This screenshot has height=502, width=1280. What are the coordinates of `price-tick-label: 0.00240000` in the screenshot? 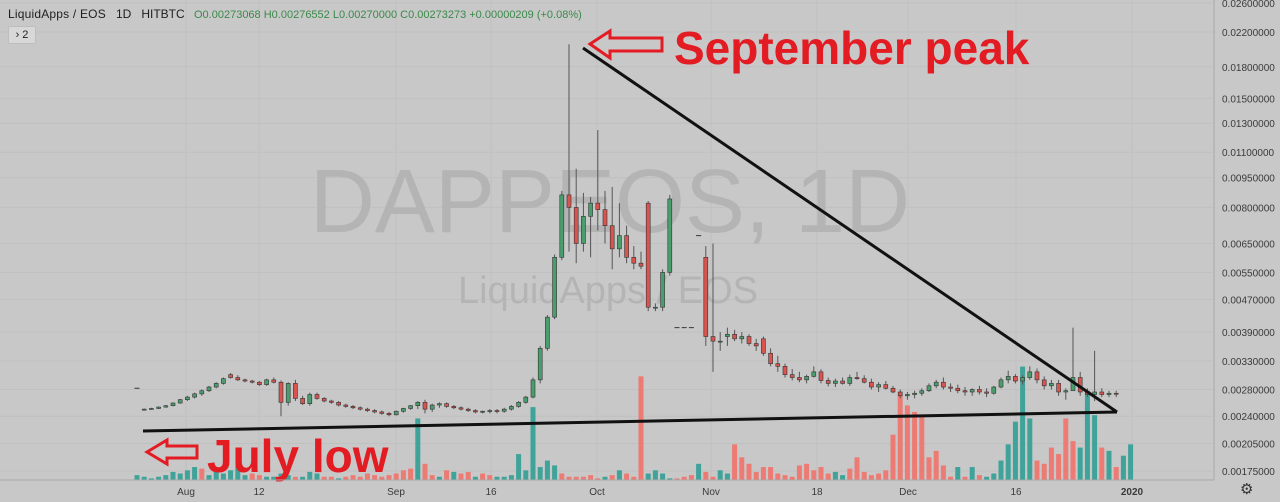 It's located at (1248, 417).